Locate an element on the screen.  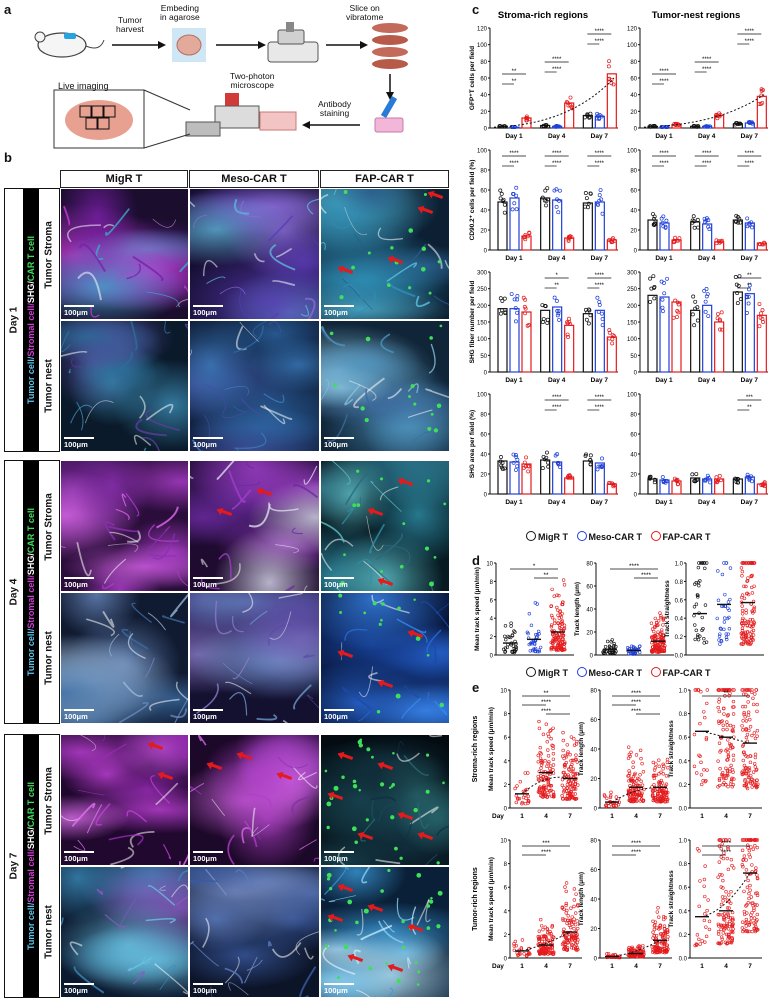
y-tick-label: 120 is located at coordinates (632, 30).